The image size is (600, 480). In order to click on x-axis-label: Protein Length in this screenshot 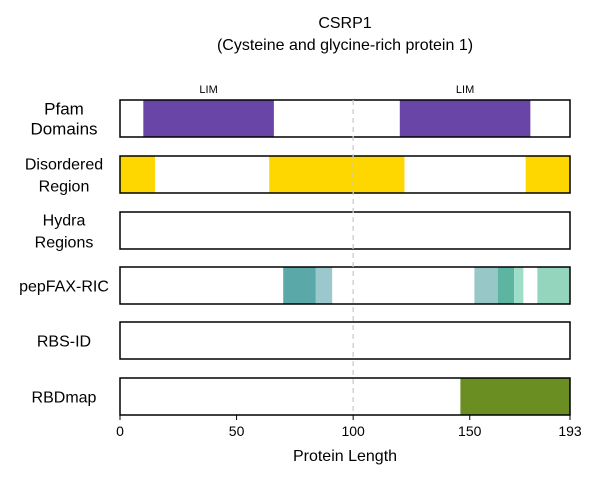, I will do `click(345, 456)`.